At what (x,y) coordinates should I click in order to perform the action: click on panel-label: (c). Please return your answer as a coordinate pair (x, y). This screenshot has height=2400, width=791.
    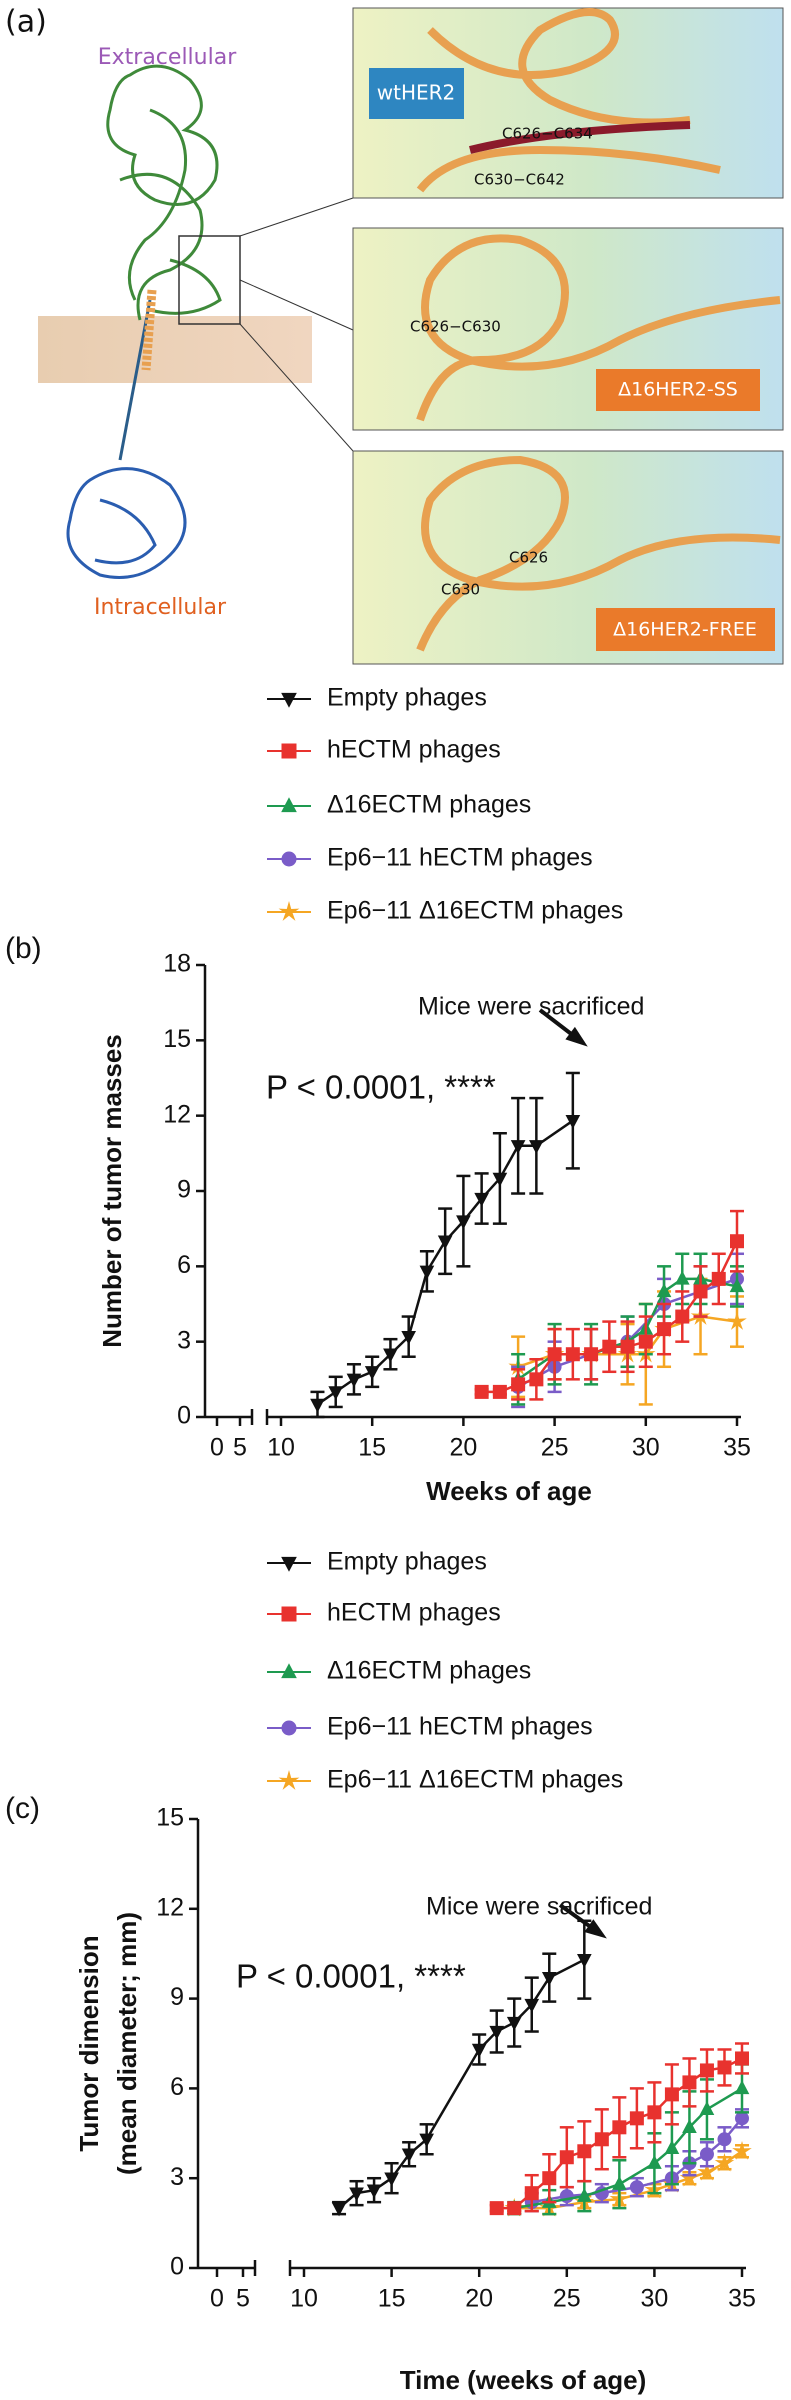
    Looking at the image, I should click on (22, 1808).